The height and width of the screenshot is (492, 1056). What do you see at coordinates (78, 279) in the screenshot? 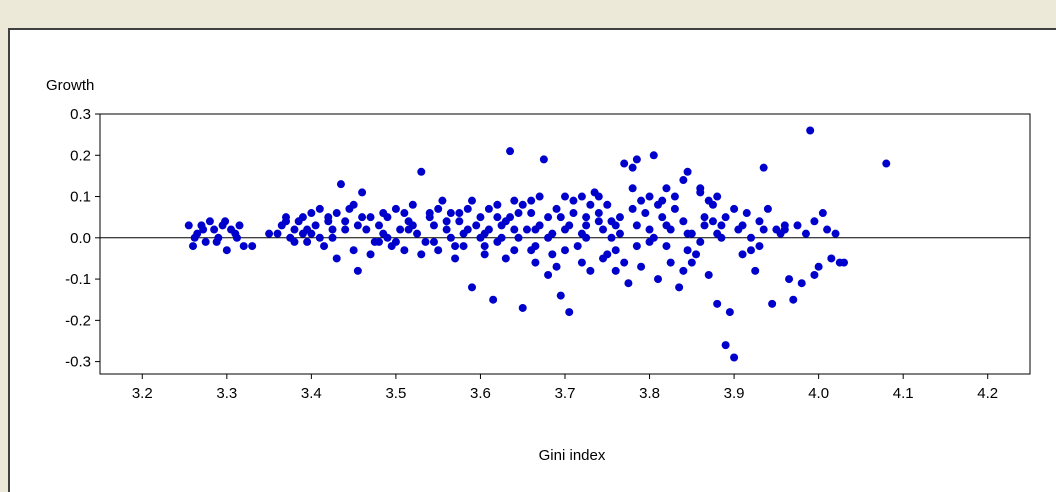
I see `y-tick-label: -0.1` at bounding box center [78, 279].